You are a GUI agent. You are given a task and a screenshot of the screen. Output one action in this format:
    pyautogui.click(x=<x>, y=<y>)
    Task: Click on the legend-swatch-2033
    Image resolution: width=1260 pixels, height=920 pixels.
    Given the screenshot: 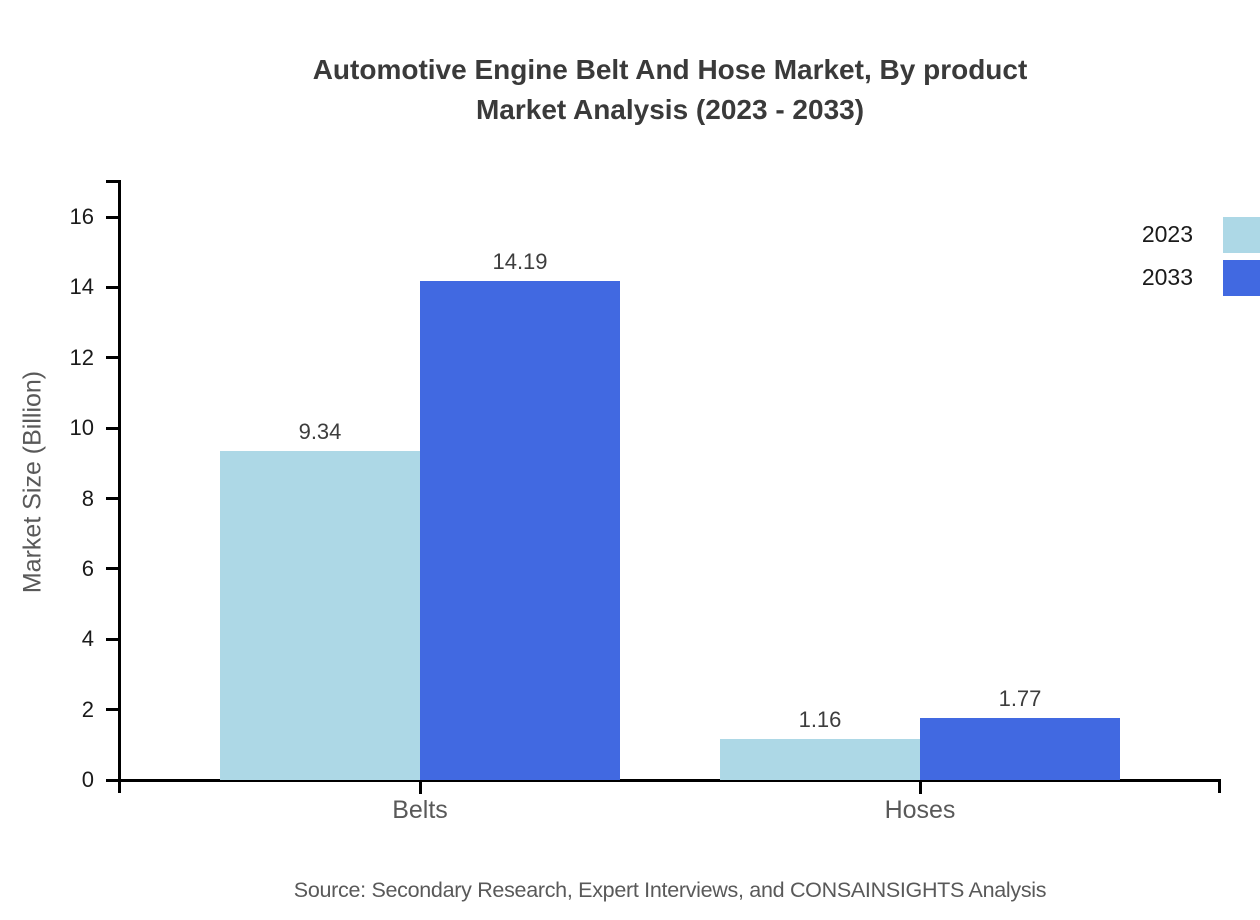 What is the action you would take?
    pyautogui.click(x=1241, y=277)
    